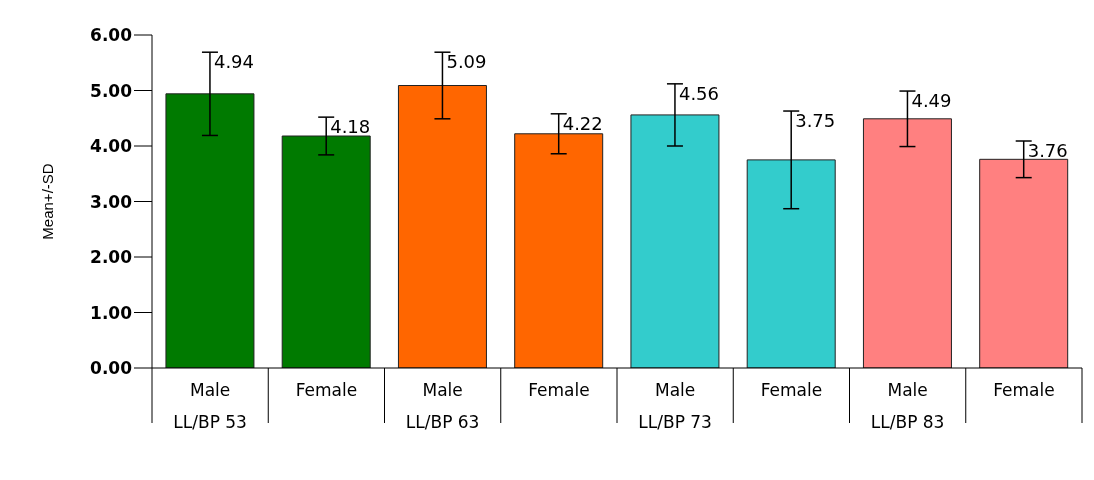 Image resolution: width=1094 pixels, height=480 pixels. Describe the element at coordinates (111, 312) in the screenshot. I see `y-tick-label: 1.00` at that location.